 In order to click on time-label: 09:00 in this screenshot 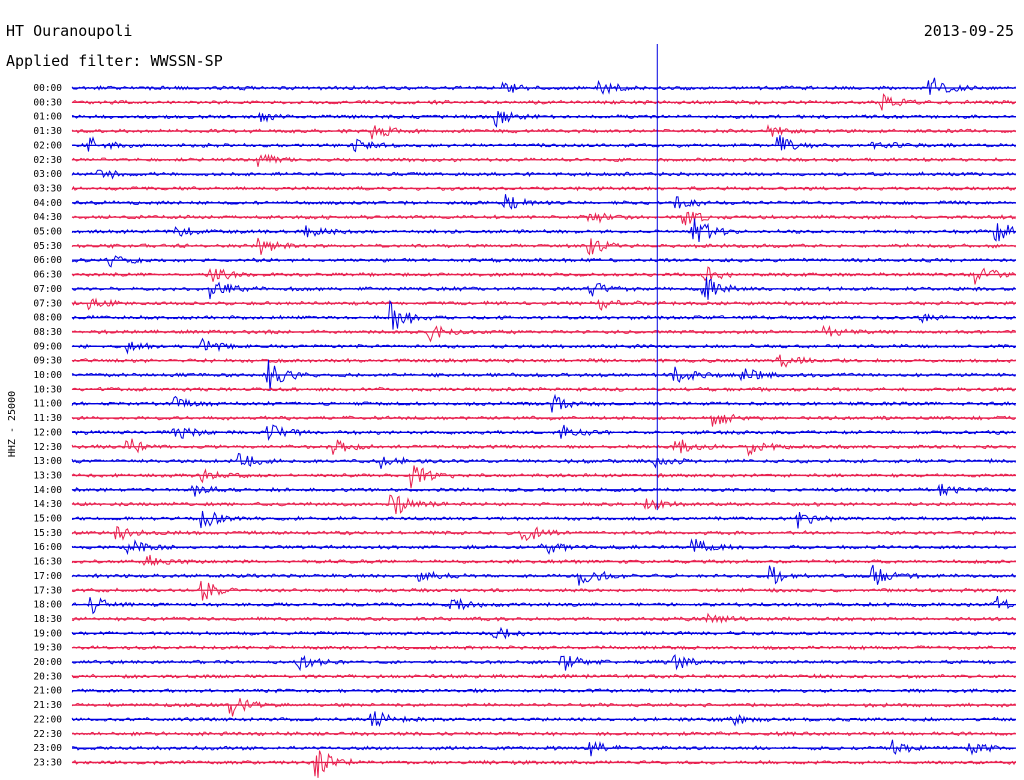, I will do `click(47, 346)`.